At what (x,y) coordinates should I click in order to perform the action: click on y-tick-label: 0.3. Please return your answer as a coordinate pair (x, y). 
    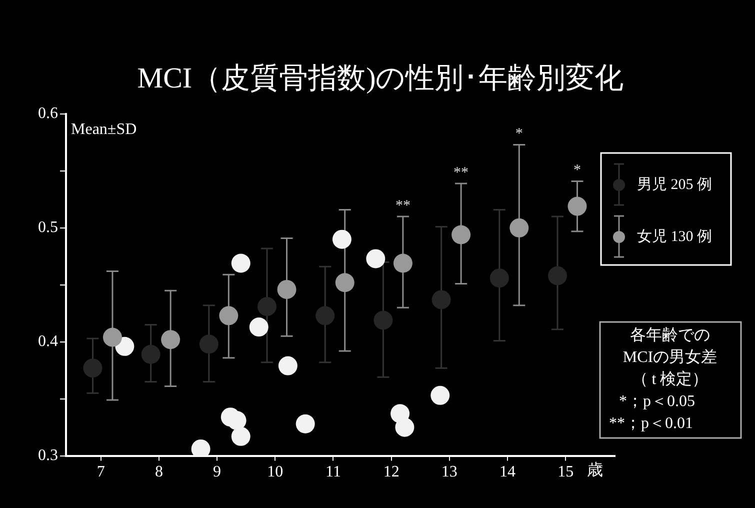
    Looking at the image, I should click on (48, 455).